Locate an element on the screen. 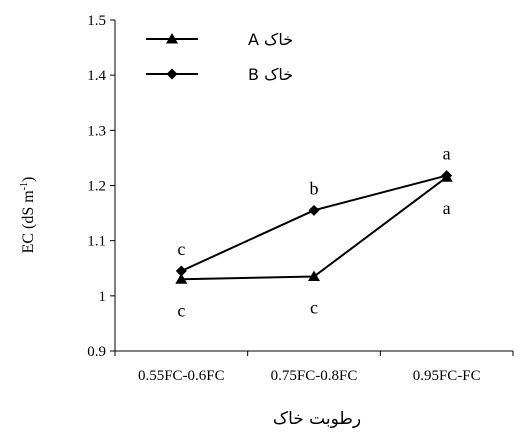  y-axis-title-close: ) is located at coordinates (28, 179).